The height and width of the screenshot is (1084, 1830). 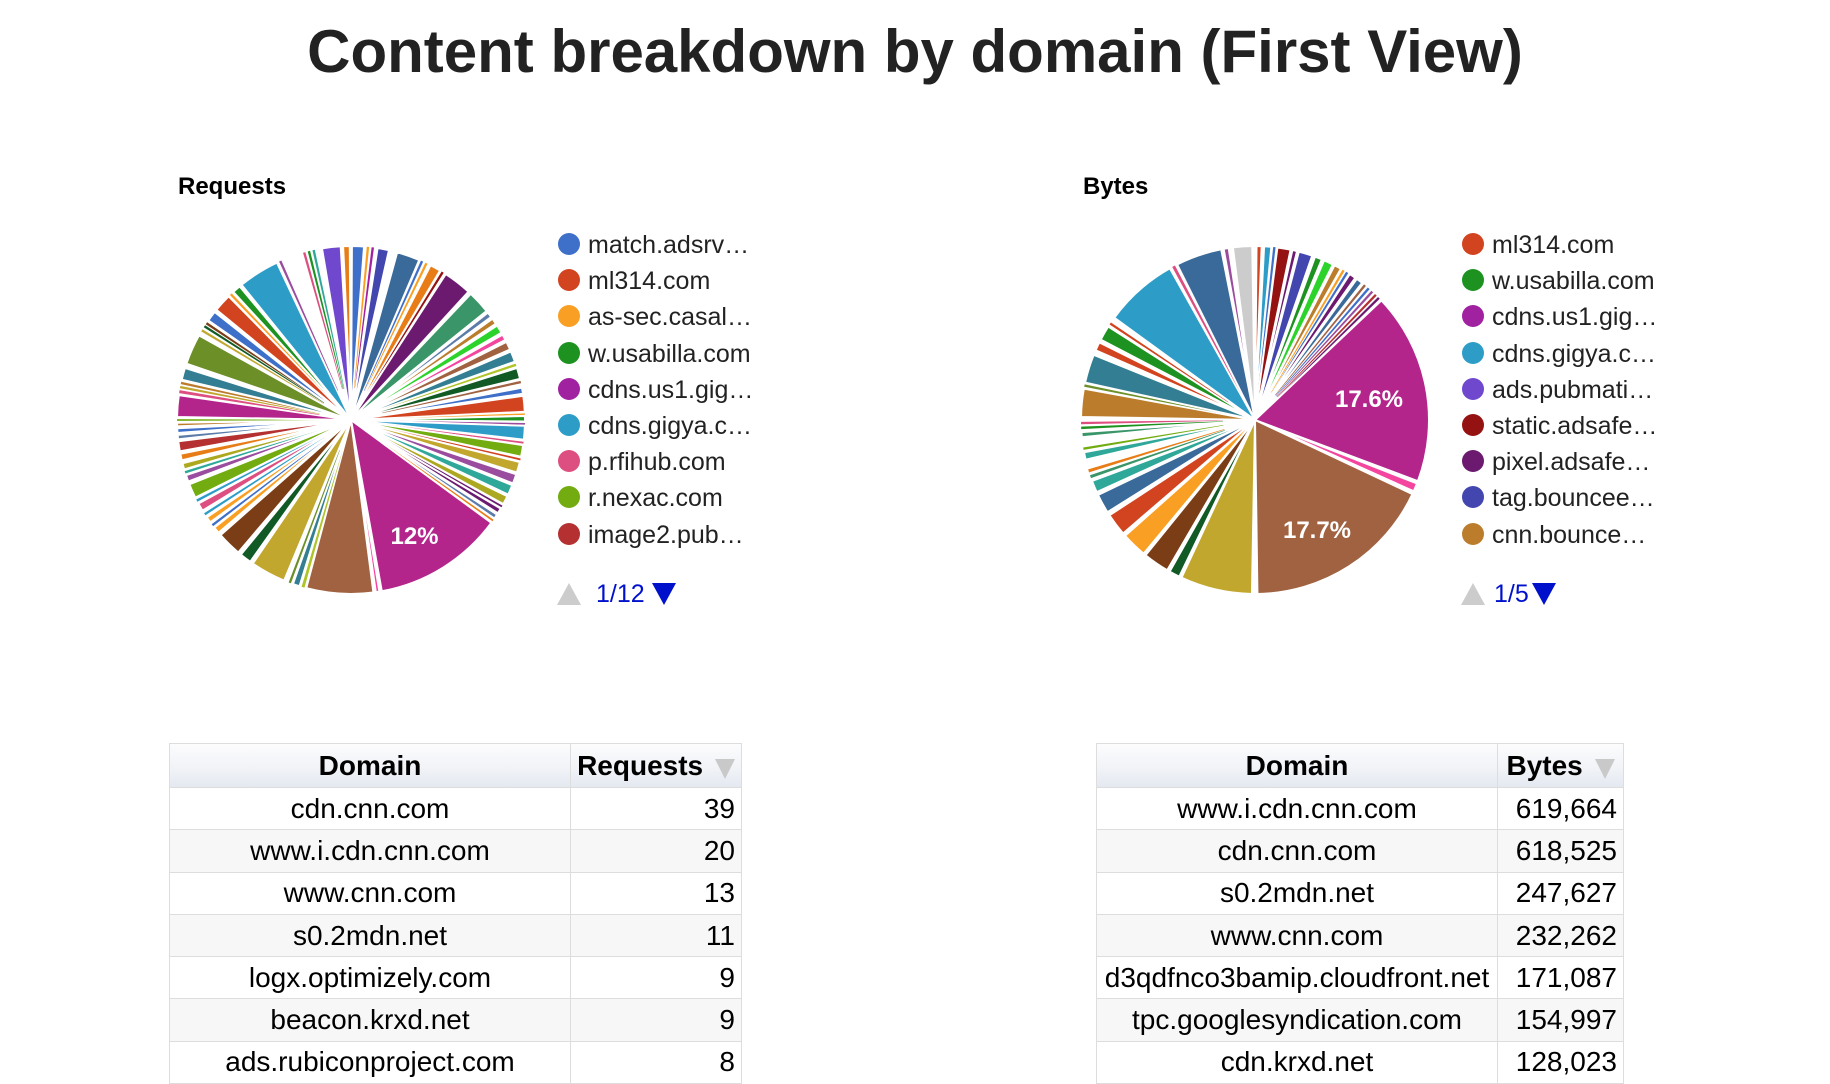 I want to click on svg-text: 12%, so click(x=414, y=536).